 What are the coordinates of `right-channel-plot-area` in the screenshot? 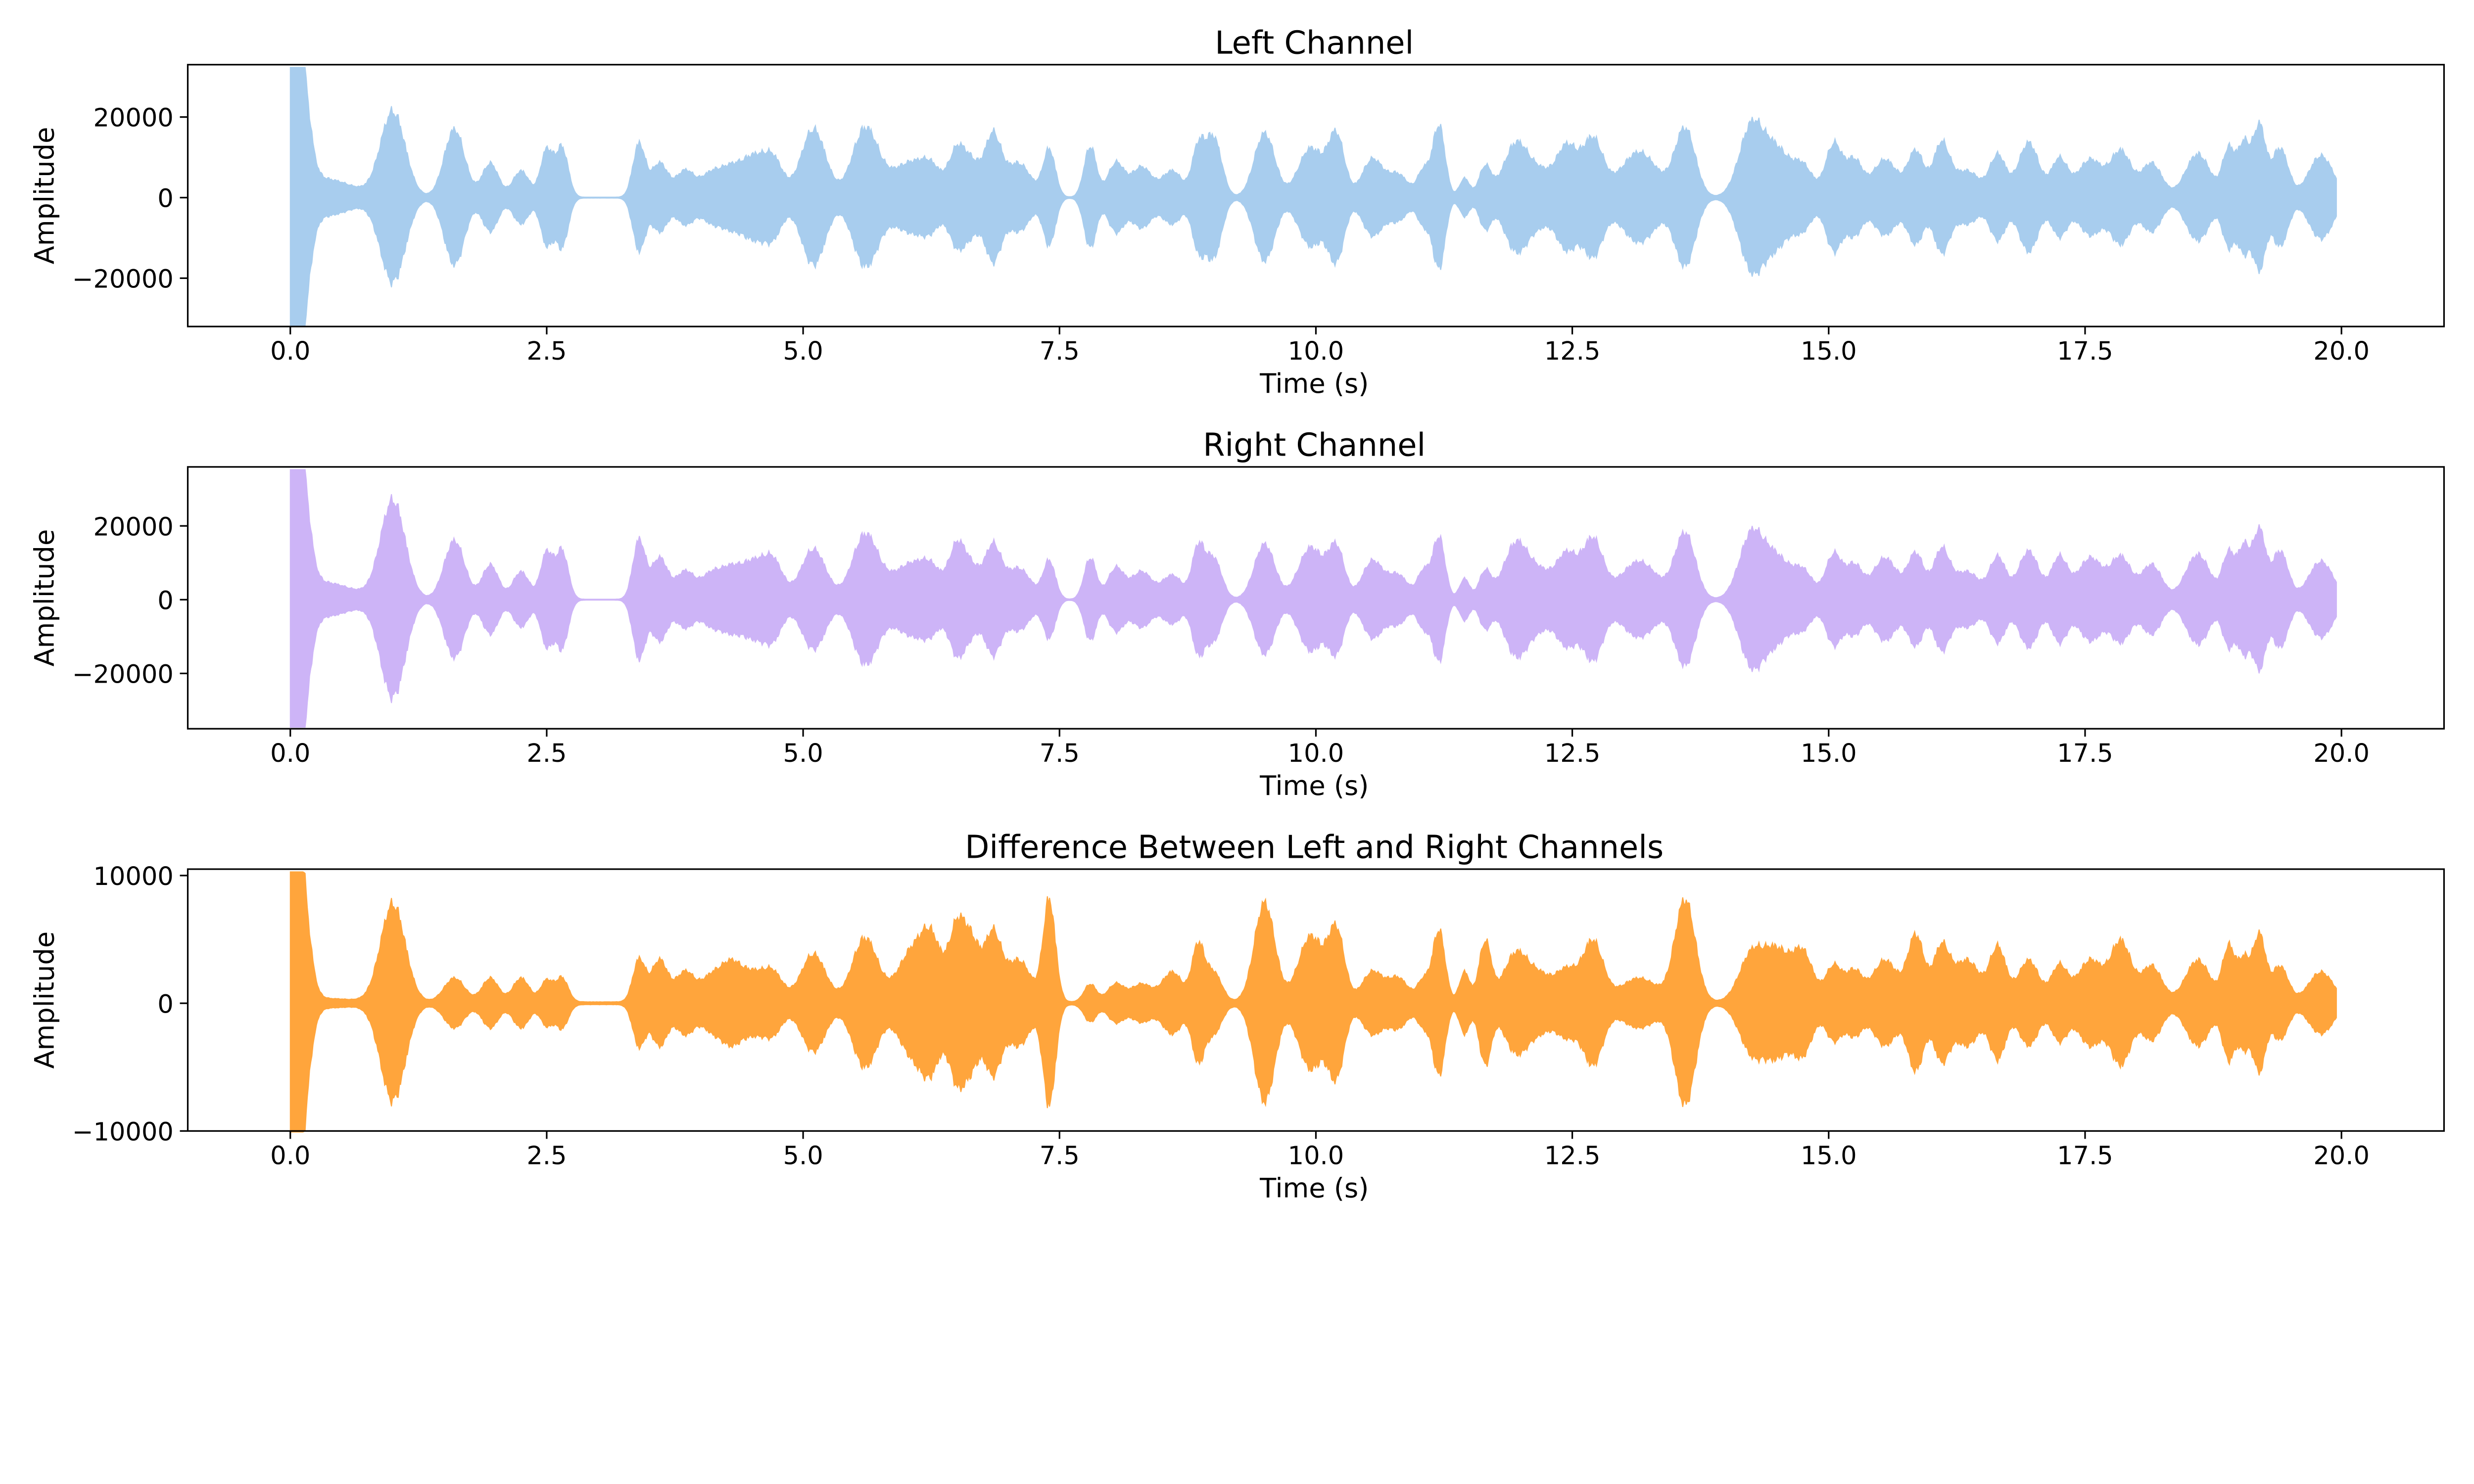 It's located at (1313, 598).